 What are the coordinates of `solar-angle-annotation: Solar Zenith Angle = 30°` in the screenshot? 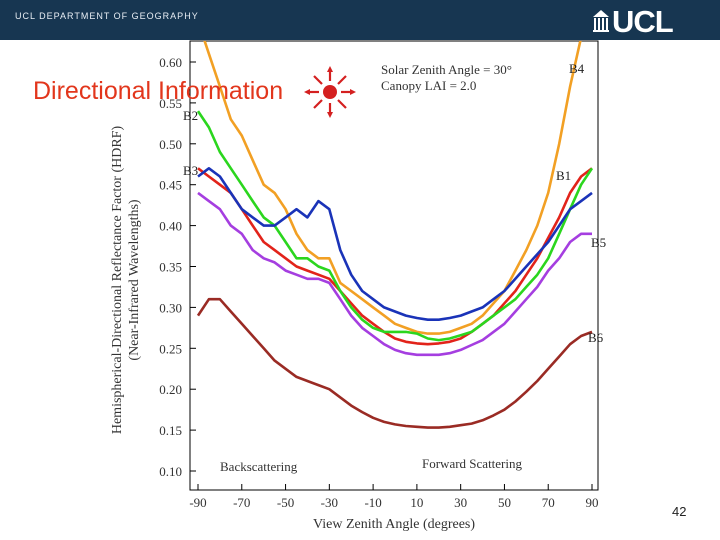 It's located at (446, 69).